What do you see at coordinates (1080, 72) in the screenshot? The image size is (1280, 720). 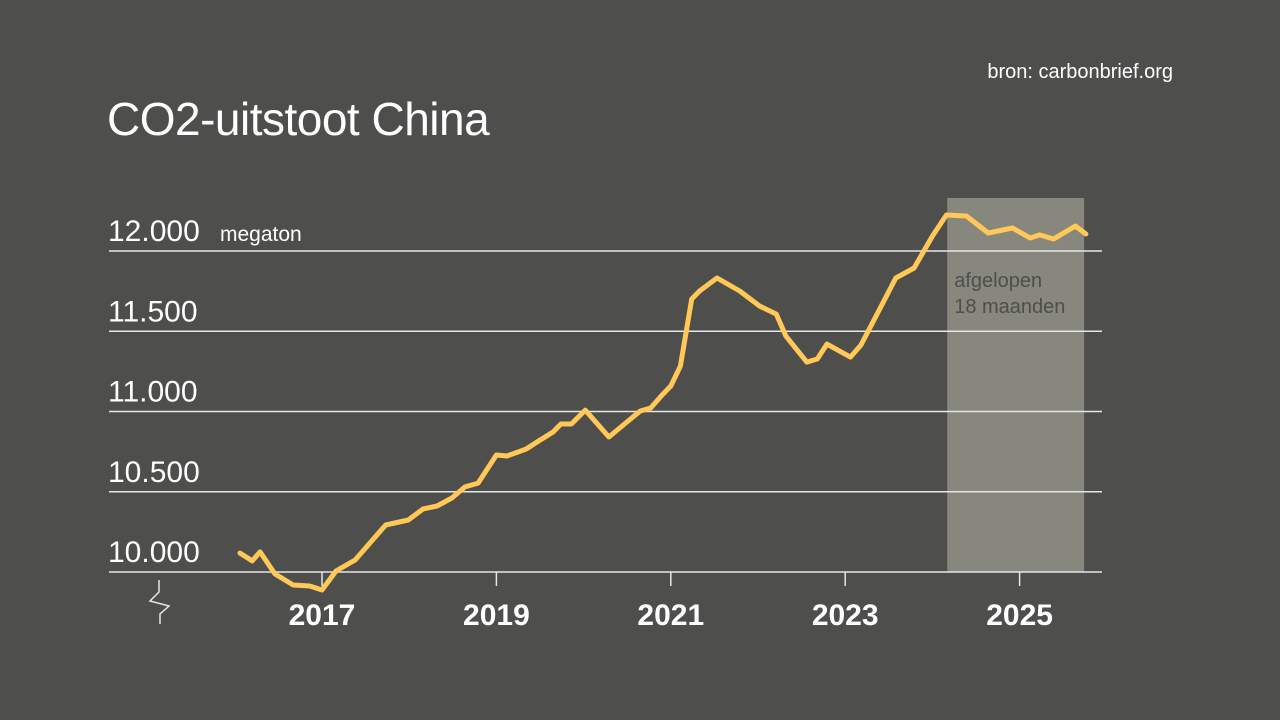 I see `source-label: bron: carbonbrief.org` at bounding box center [1080, 72].